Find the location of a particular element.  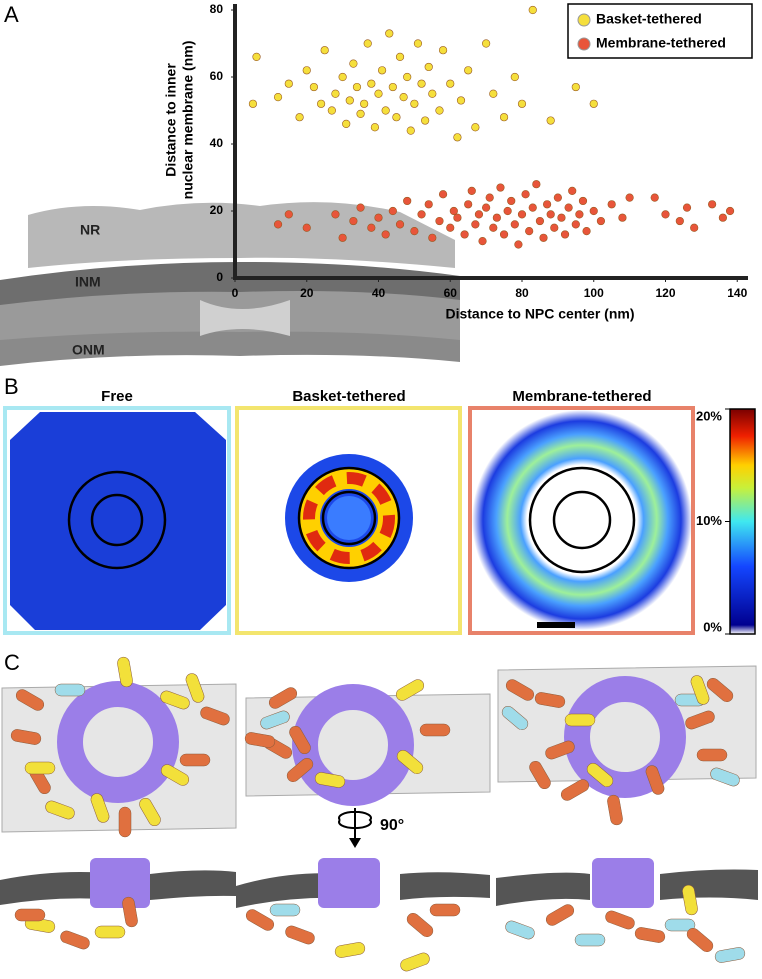

x-tick-label: 40 is located at coordinates (379, 293).